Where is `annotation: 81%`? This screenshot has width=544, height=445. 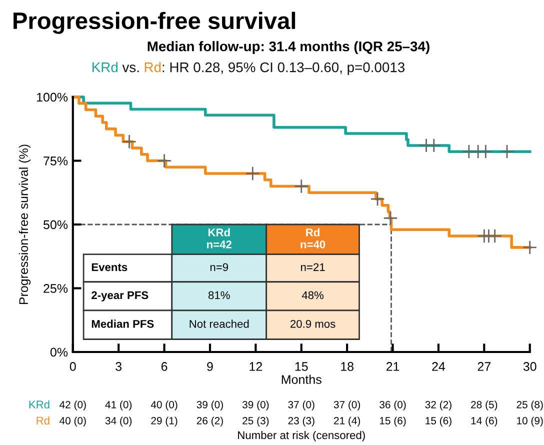 annotation: 81% is located at coordinates (219, 295).